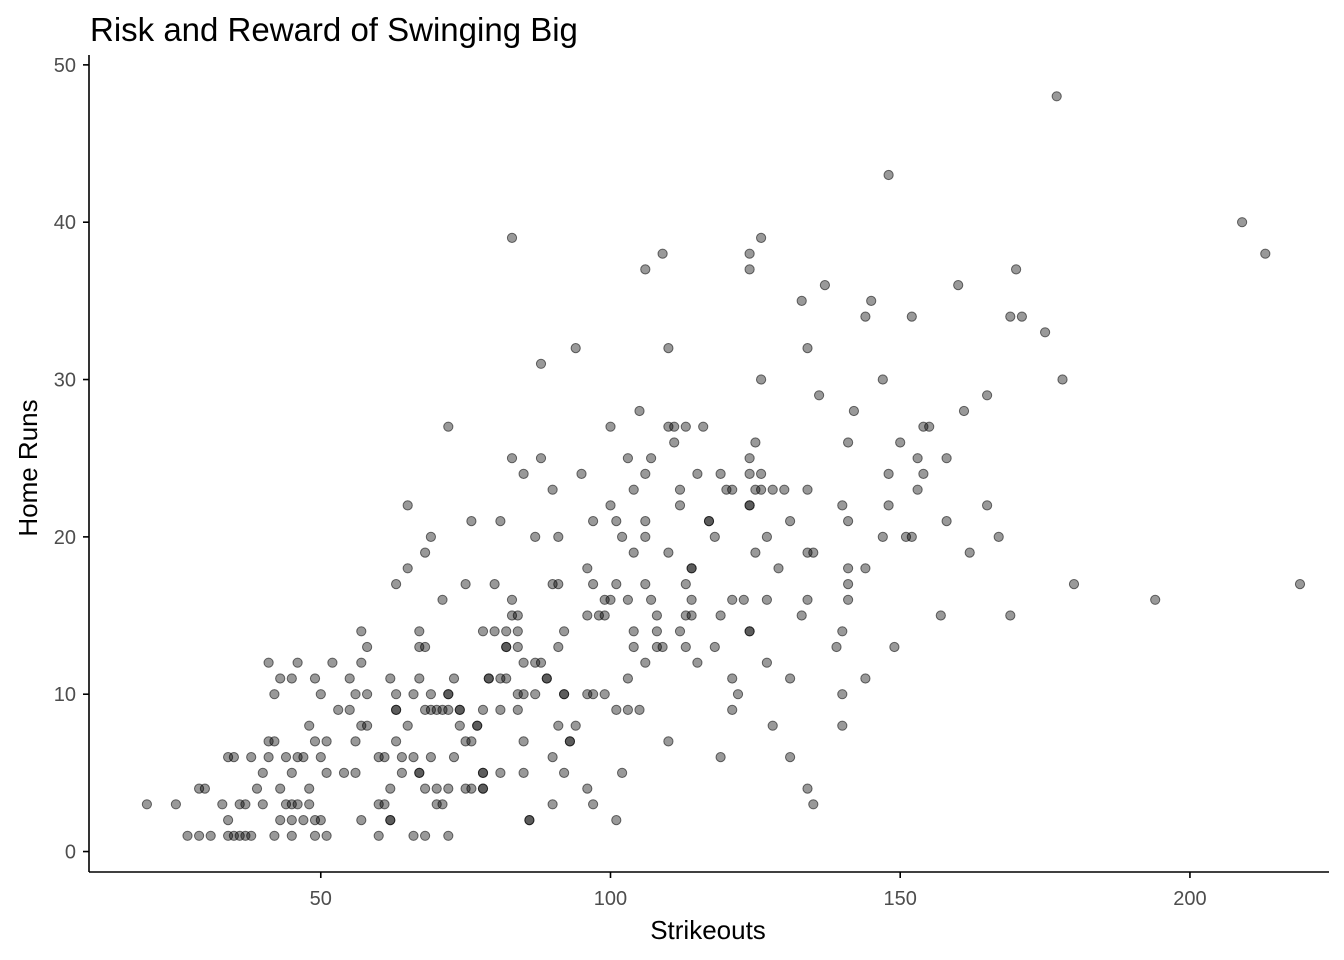 This screenshot has width=1344, height=960. I want to click on y-tick-label: 20, so click(65, 538).